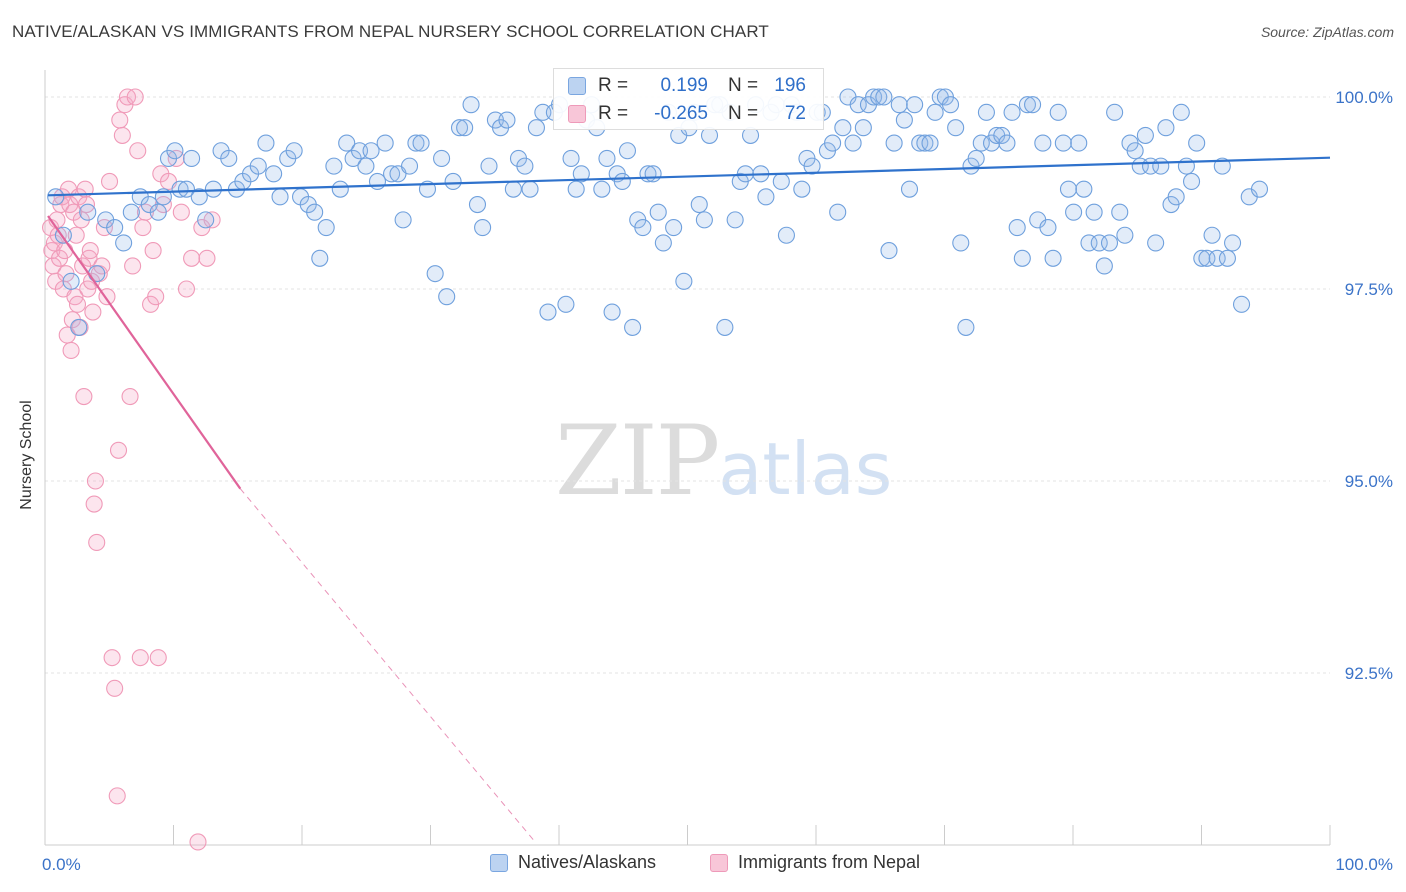  What do you see at coordinates (1369, 289) in the screenshot?
I see `y-tick-label: 97.5%` at bounding box center [1369, 289].